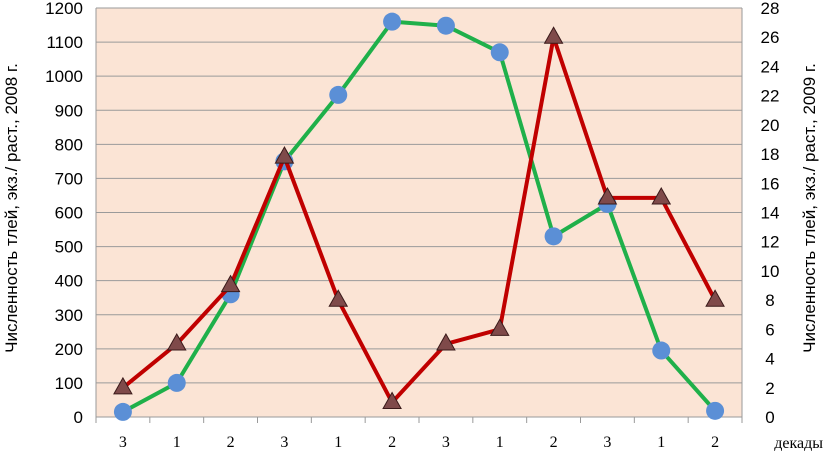 The width and height of the screenshot is (825, 456). Describe the element at coordinates (64, 42) in the screenshot. I see `left-y-tick-label: 1100` at that location.